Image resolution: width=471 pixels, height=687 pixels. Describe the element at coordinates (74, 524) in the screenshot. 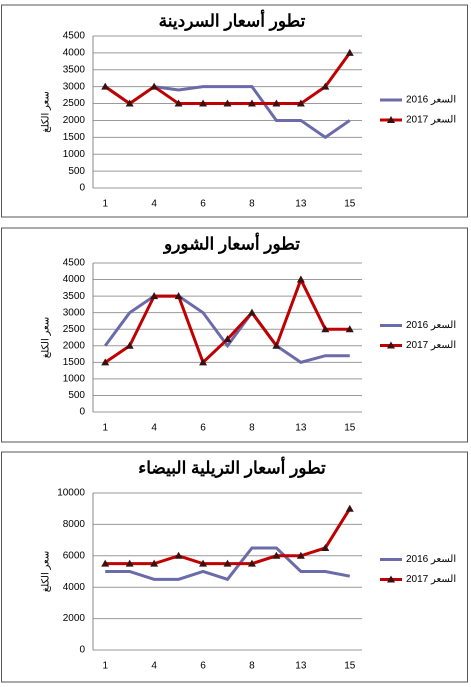

I see `y-tick-label: 8000` at that location.